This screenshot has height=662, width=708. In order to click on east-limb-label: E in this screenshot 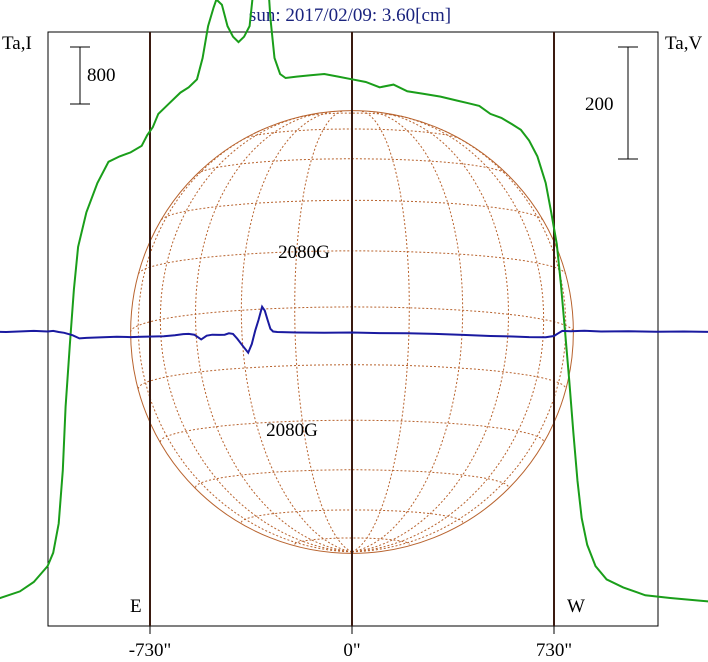, I will do `click(136, 606)`.